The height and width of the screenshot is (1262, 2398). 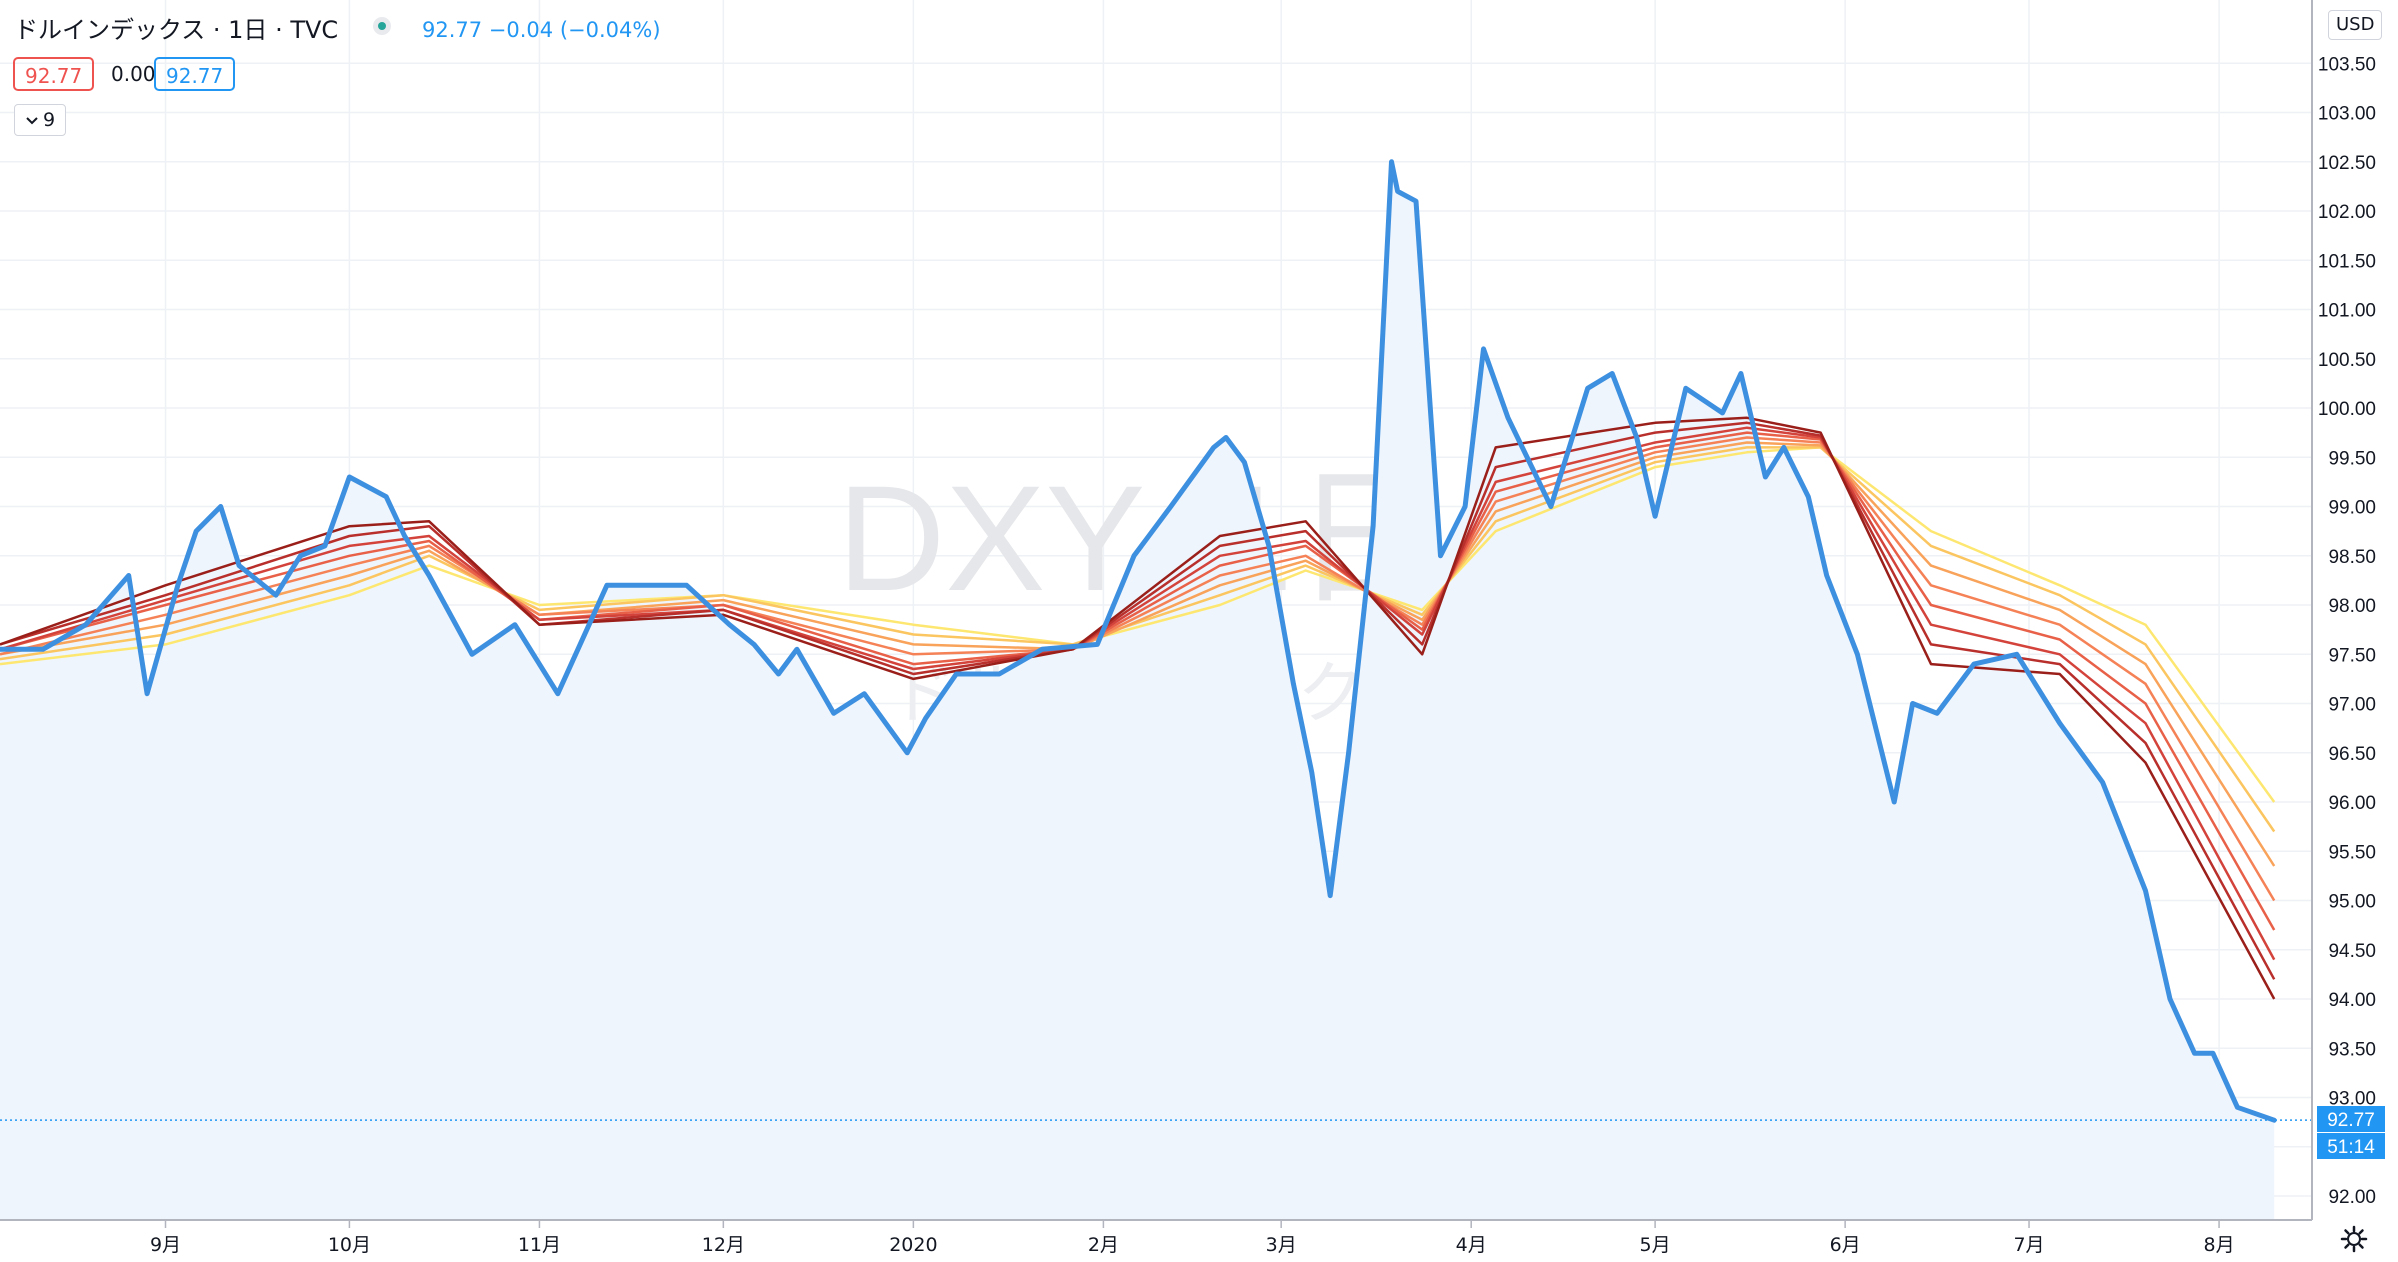 What do you see at coordinates (723, 1245) in the screenshot?
I see `x-tick-label: 12月` at bounding box center [723, 1245].